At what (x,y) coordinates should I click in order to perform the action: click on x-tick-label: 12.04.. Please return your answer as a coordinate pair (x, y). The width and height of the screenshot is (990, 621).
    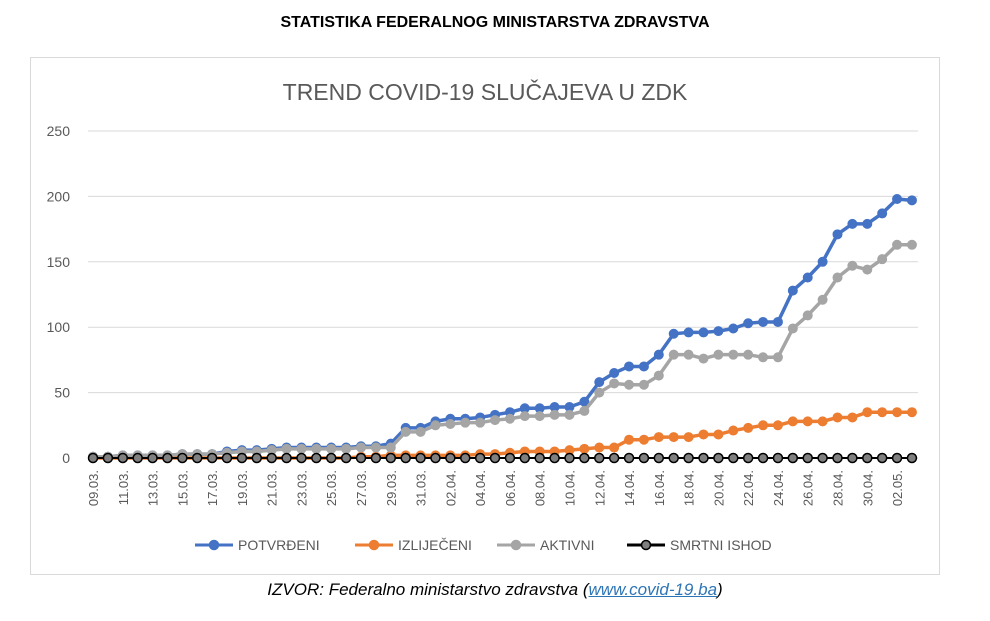
    Looking at the image, I should click on (599, 488).